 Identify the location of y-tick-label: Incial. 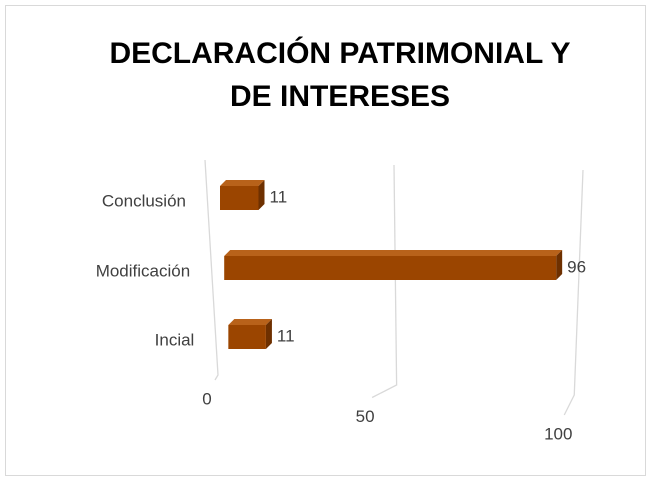
(175, 339).